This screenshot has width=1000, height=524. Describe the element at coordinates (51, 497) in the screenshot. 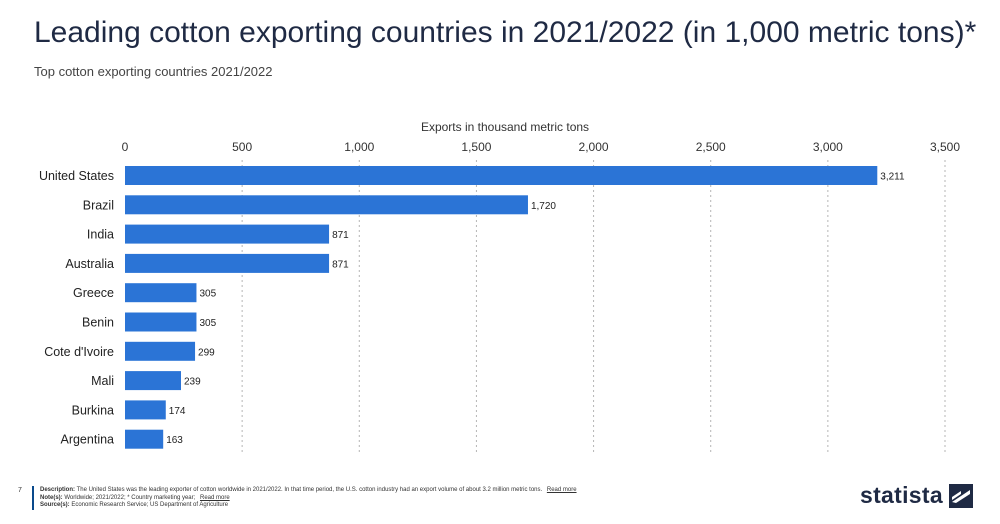

I see `notes-label: Note(s):` at that location.